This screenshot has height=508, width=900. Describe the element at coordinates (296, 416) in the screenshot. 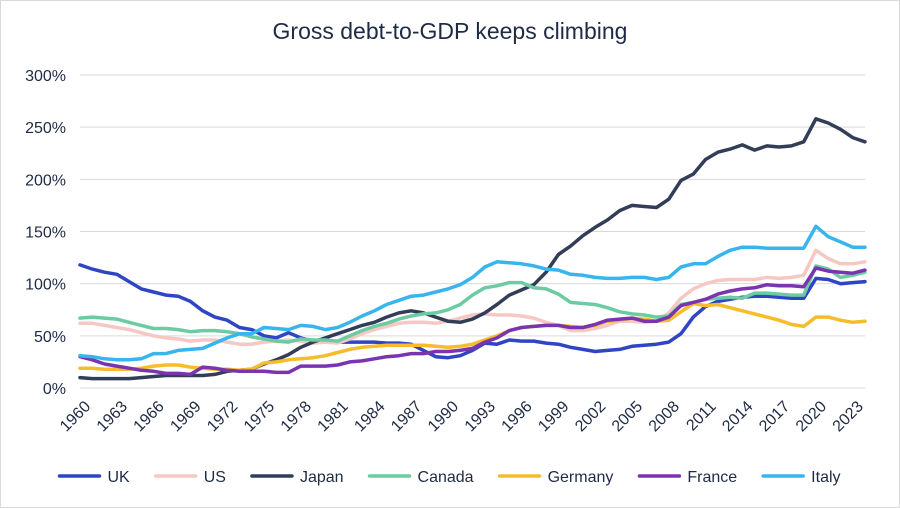

I see `x-tick-label: 1978` at that location.